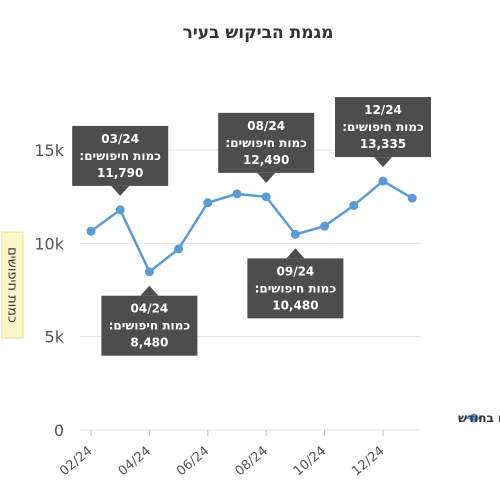  I want to click on y-axis-label: כמות חיפושים, so click(12, 285).